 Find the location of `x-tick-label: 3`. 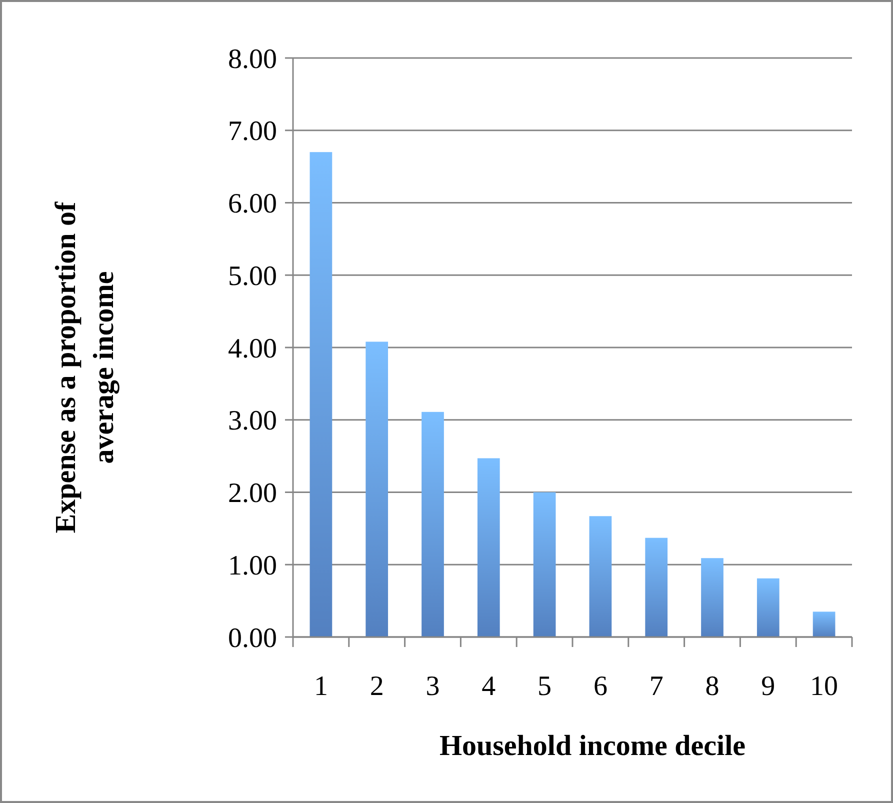

x-tick-label: 3 is located at coordinates (433, 686).